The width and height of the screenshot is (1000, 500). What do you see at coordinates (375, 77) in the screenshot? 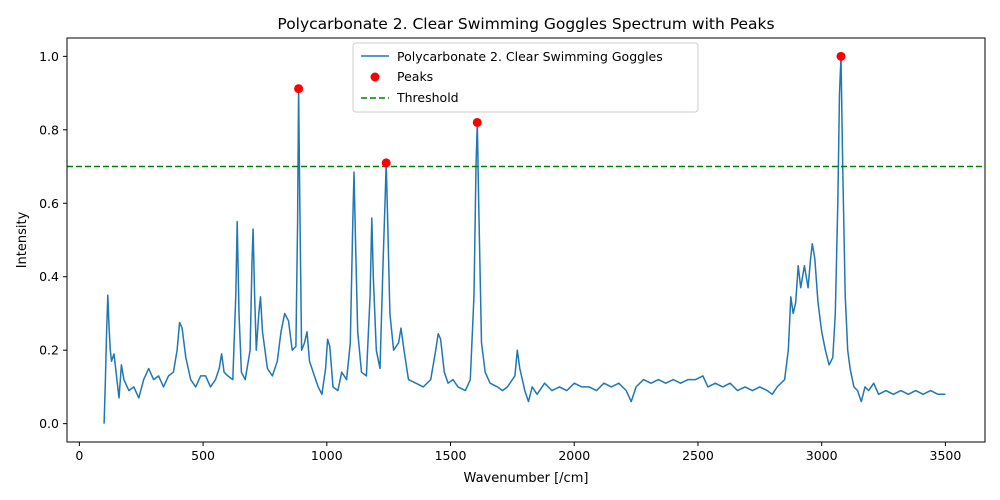
I see `legend-marker-swatch` at bounding box center [375, 77].